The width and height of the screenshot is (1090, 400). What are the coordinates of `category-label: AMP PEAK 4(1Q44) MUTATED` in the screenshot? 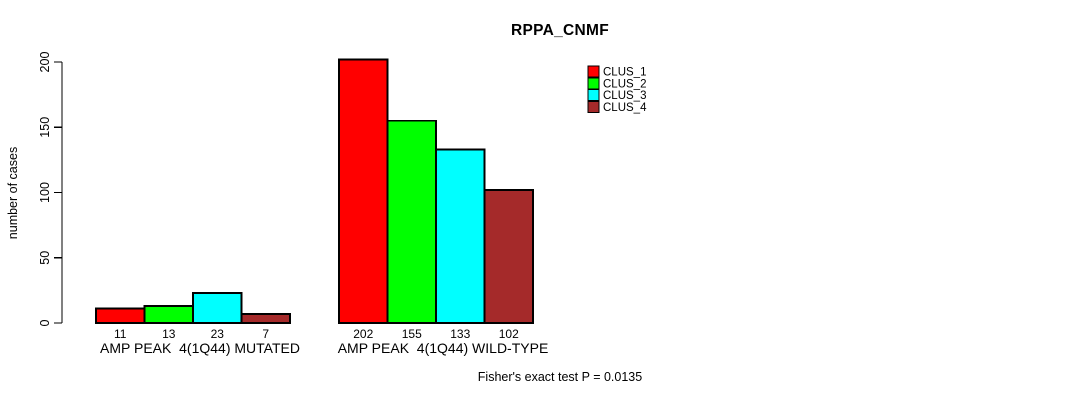 It's located at (200, 348).